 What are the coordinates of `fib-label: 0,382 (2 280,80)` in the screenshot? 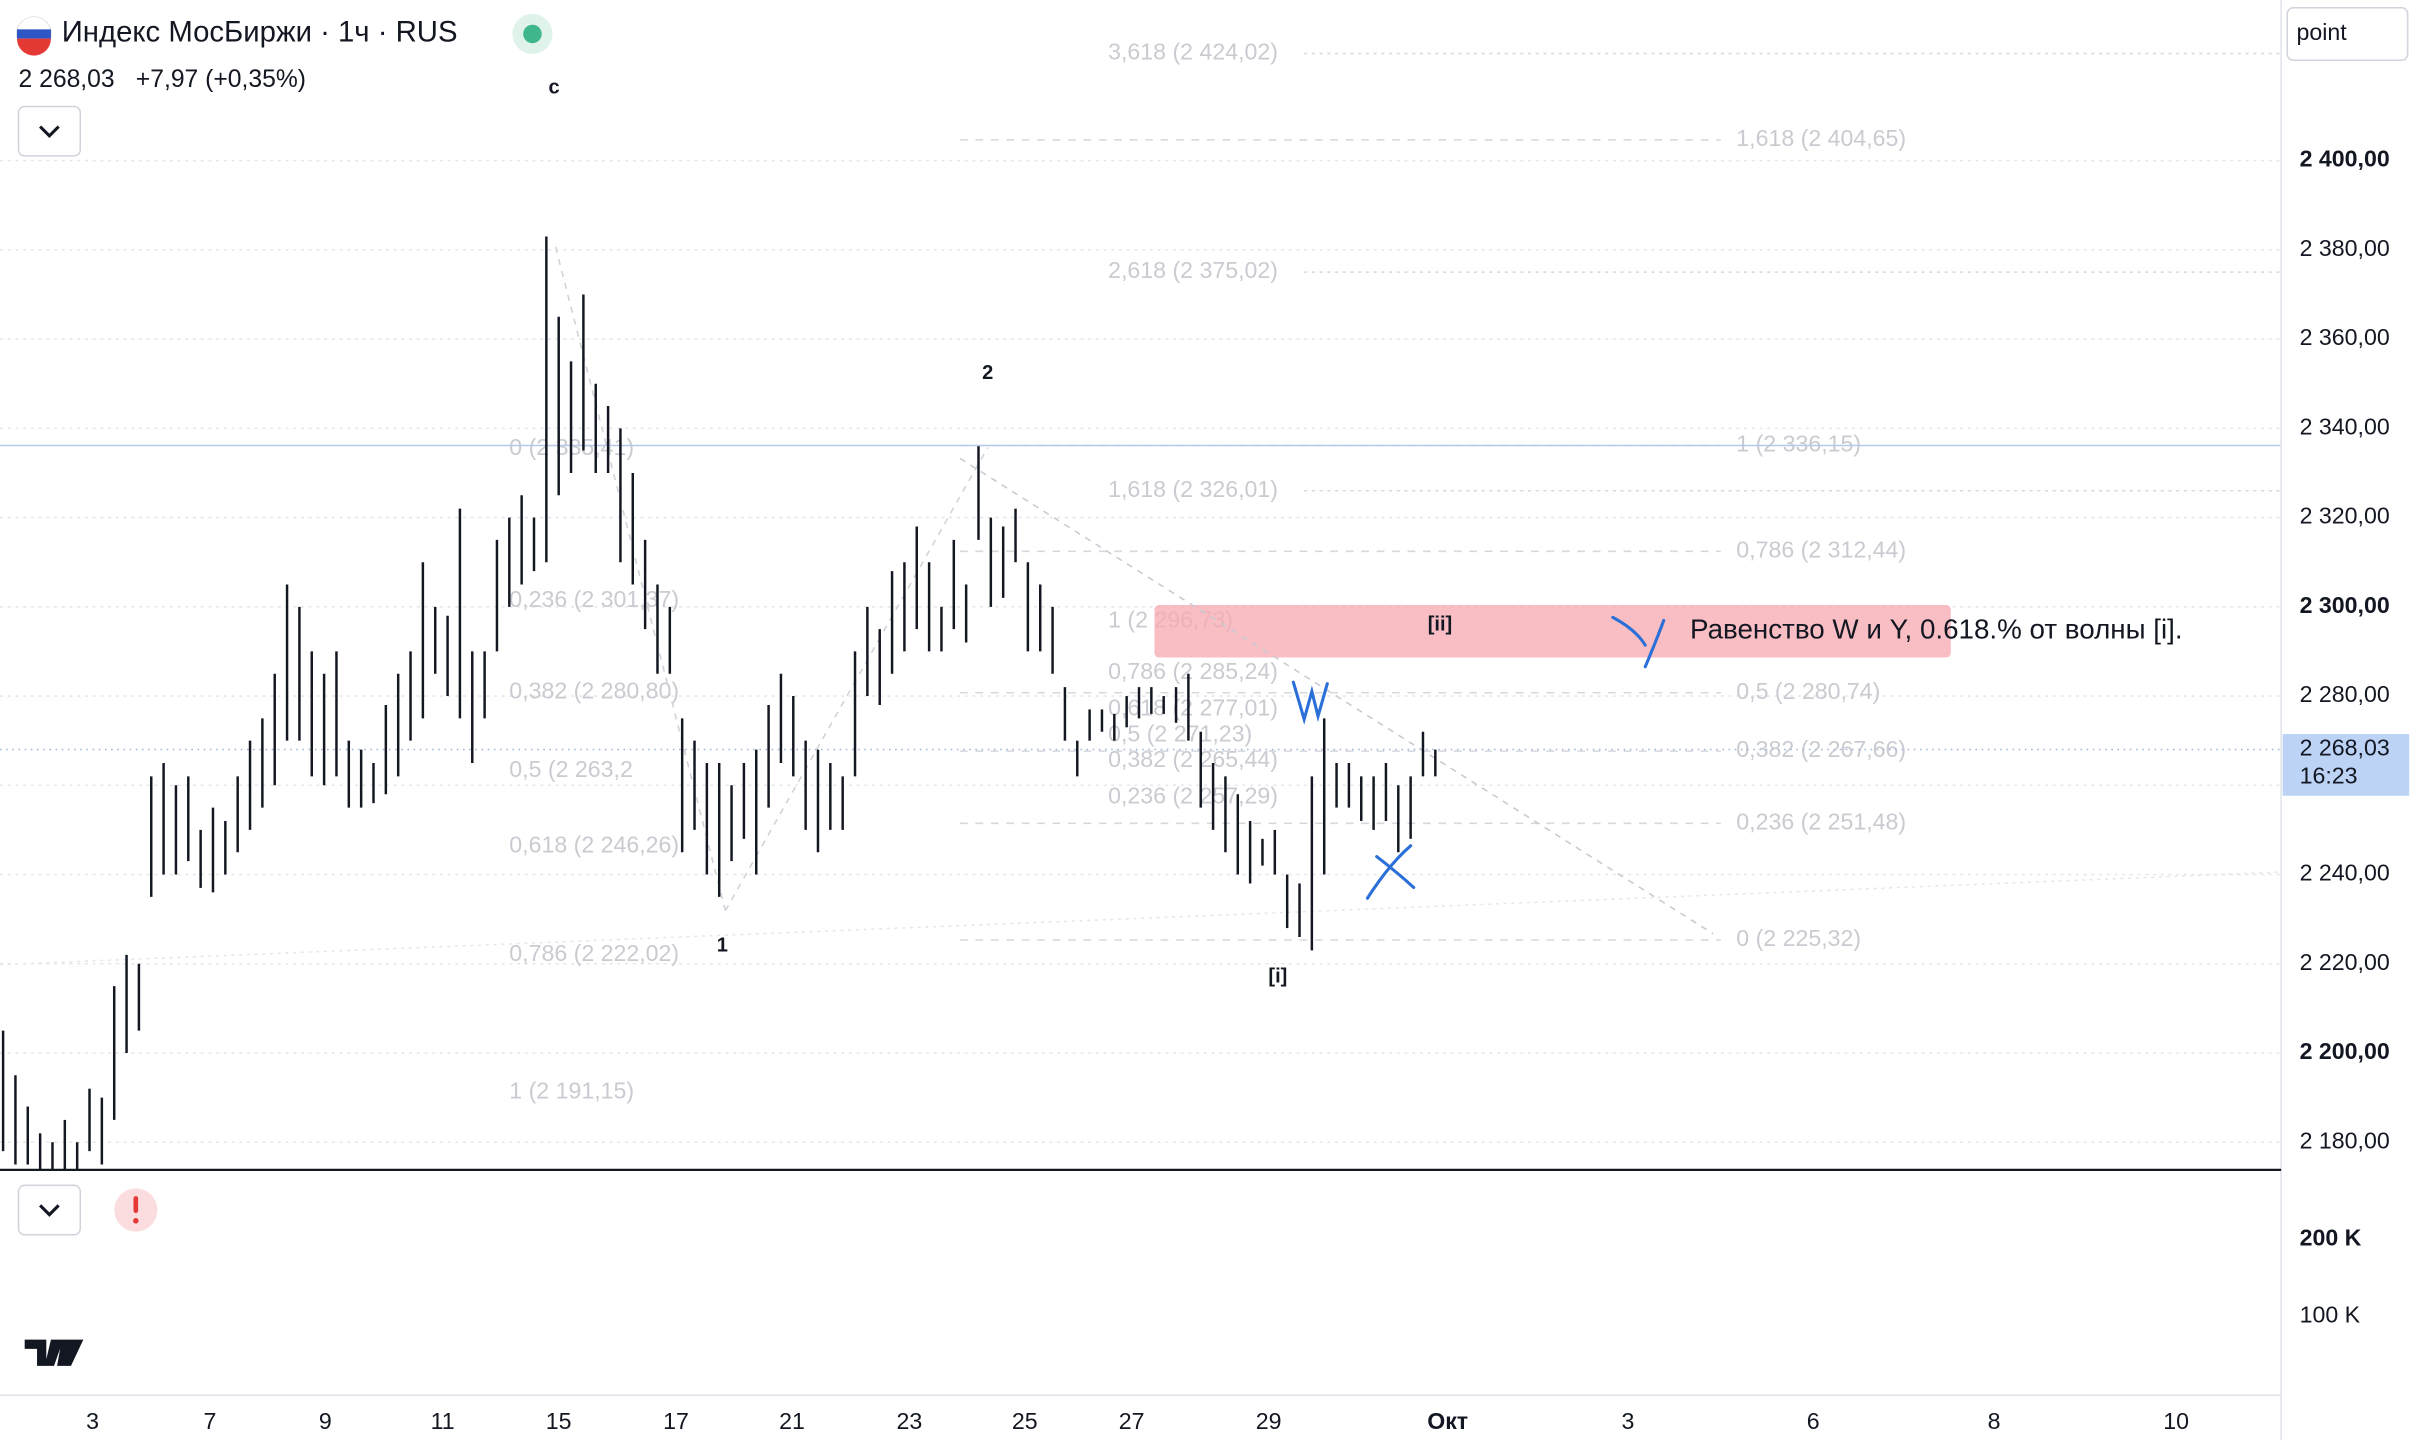 It's located at (594, 691).